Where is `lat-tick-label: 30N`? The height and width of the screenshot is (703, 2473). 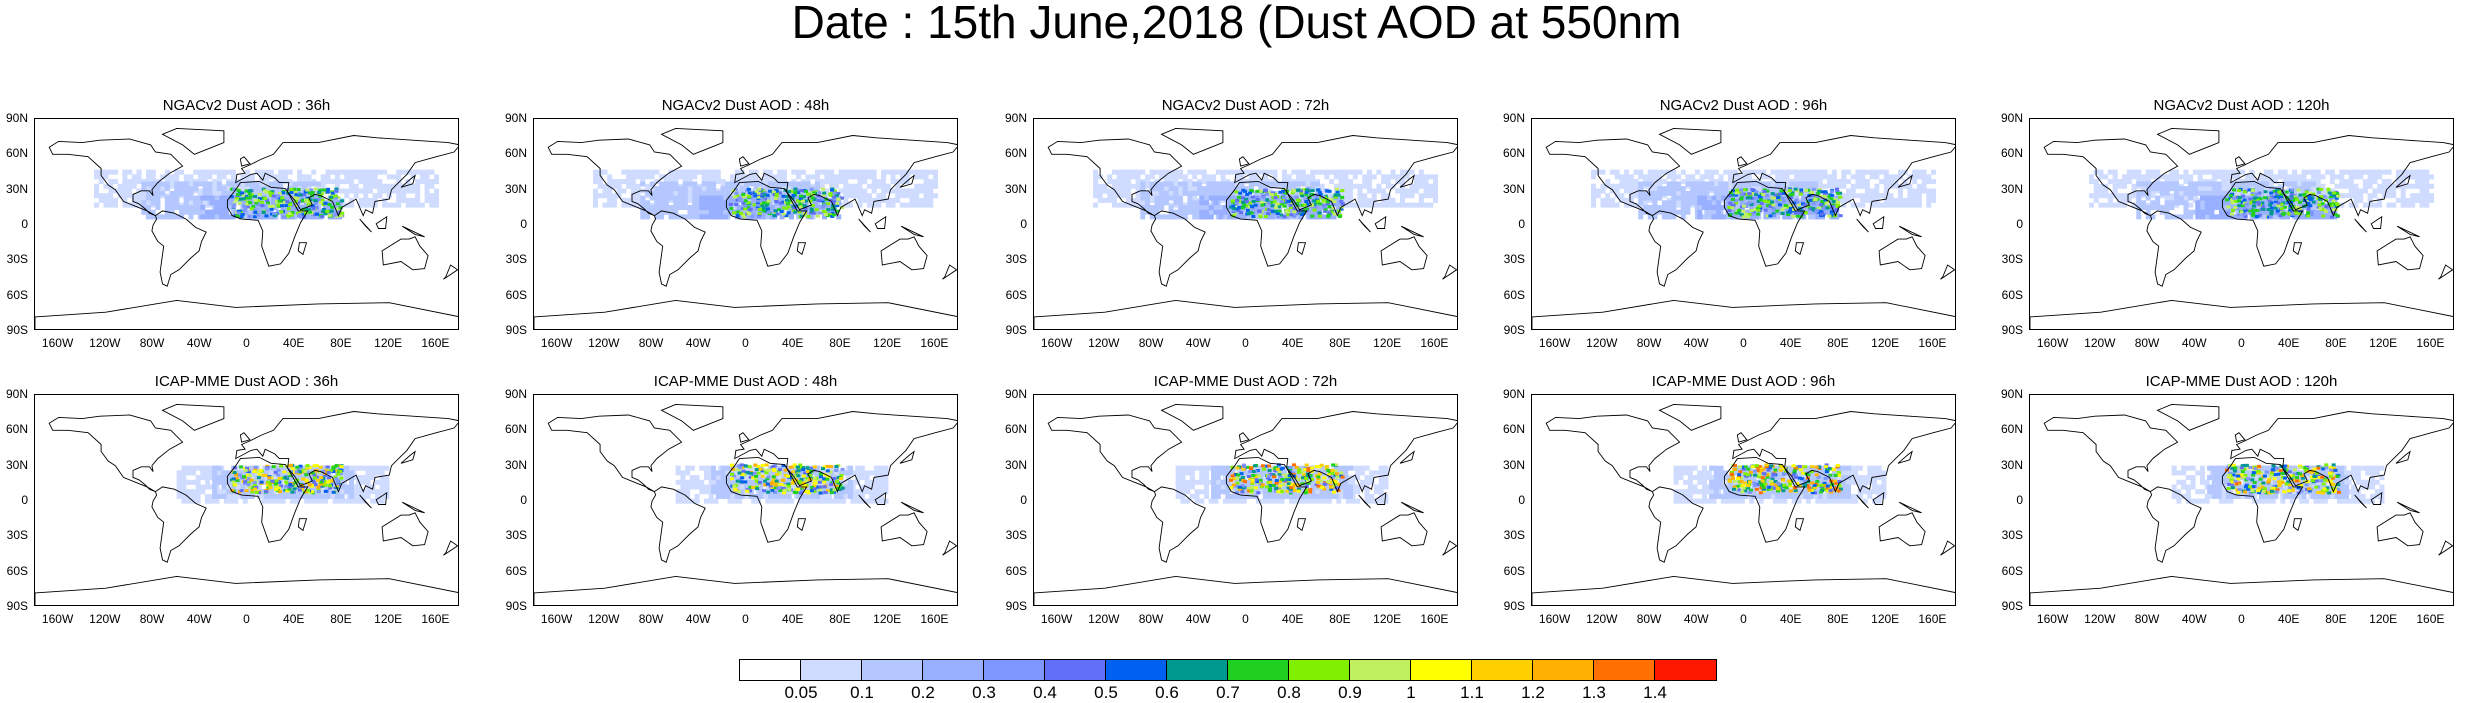 lat-tick-label: 30N is located at coordinates (513, 189).